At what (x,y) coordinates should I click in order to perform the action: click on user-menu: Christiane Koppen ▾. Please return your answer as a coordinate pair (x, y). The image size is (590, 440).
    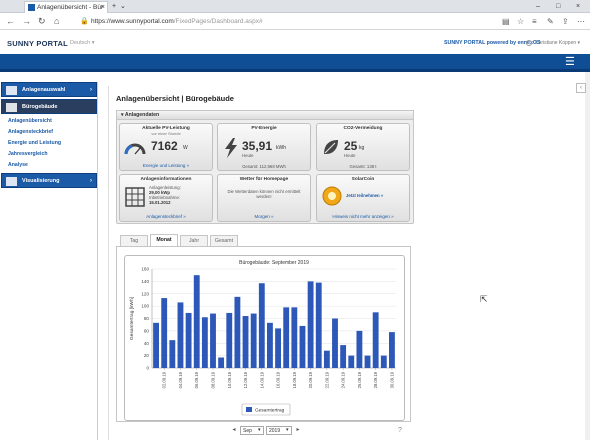
    Looking at the image, I should click on (556, 43).